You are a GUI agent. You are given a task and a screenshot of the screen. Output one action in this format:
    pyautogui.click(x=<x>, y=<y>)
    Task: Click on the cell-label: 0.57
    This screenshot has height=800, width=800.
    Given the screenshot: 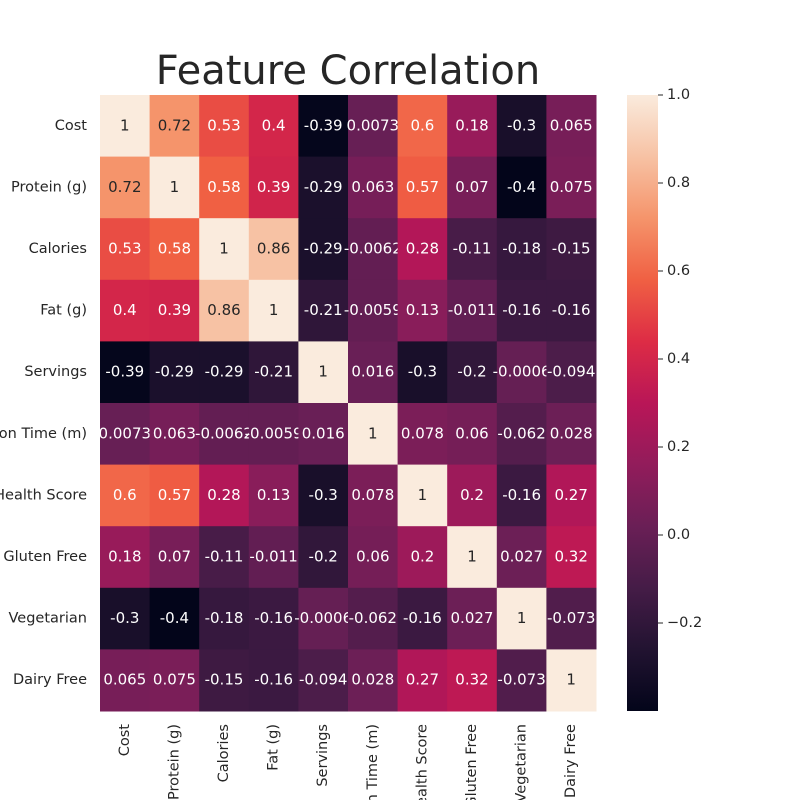 What is the action you would take?
    pyautogui.click(x=174, y=495)
    